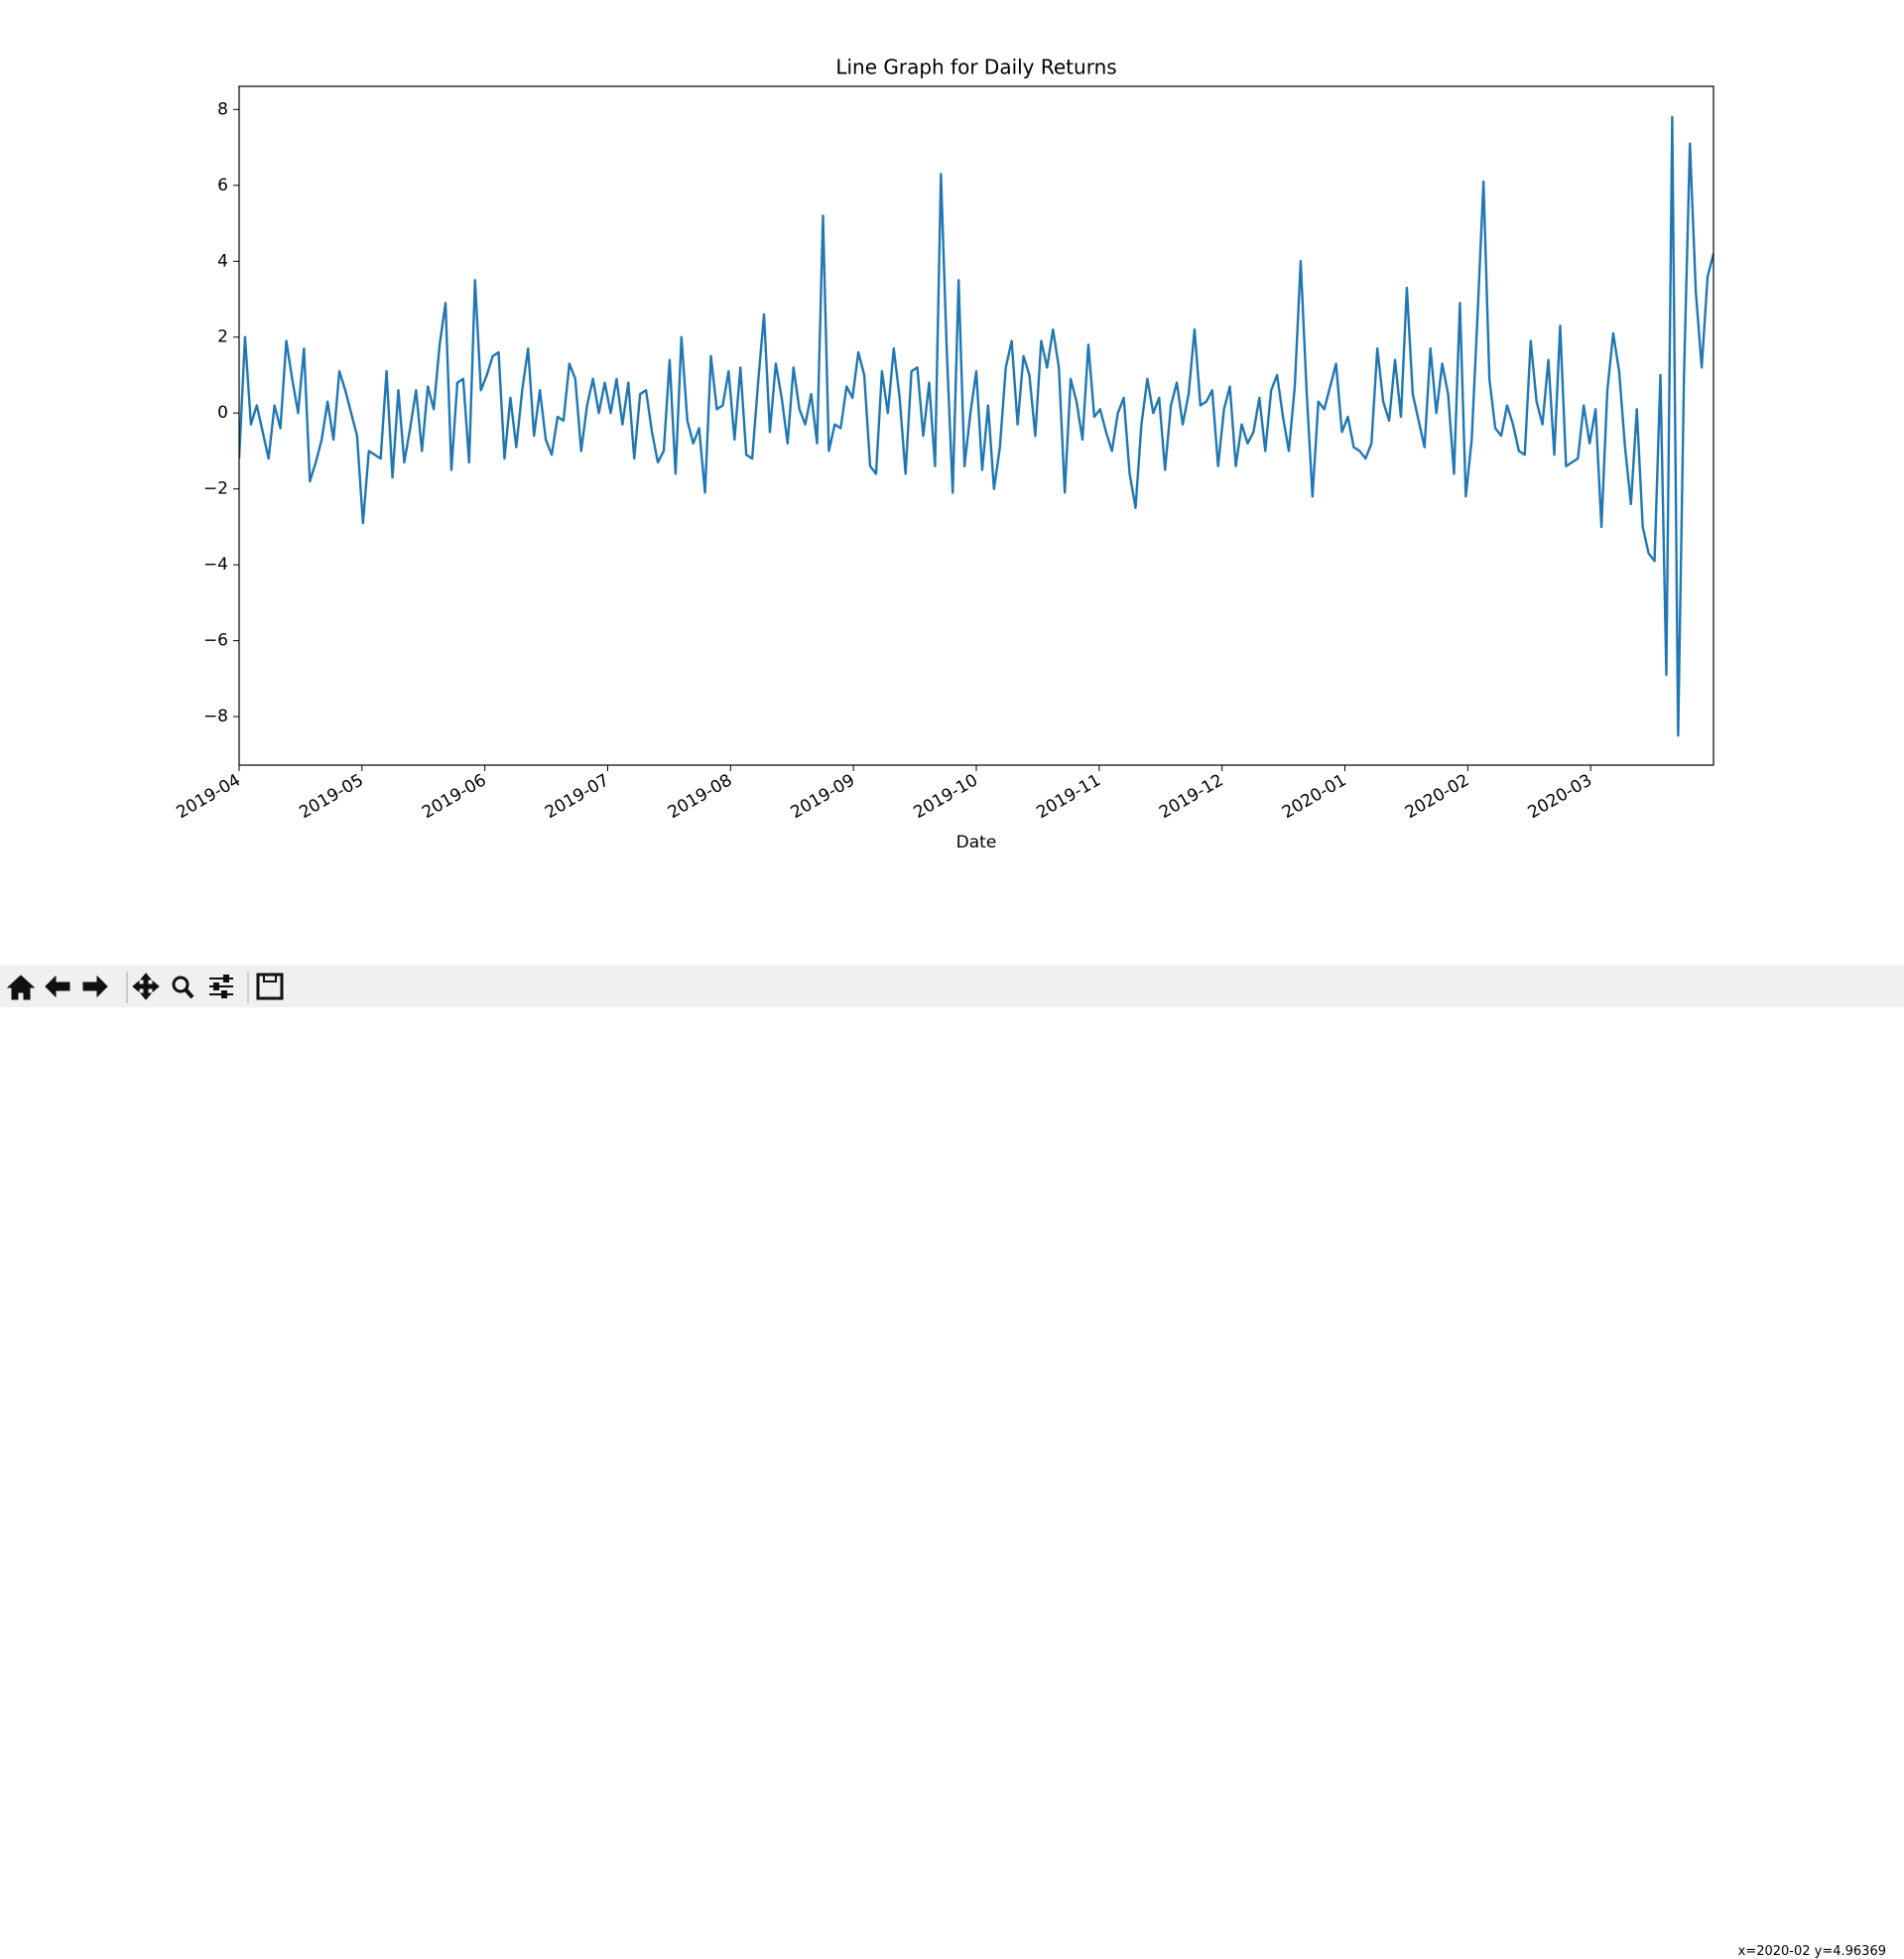 This screenshot has width=1904, height=1959. I want to click on save-button, so click(270, 986).